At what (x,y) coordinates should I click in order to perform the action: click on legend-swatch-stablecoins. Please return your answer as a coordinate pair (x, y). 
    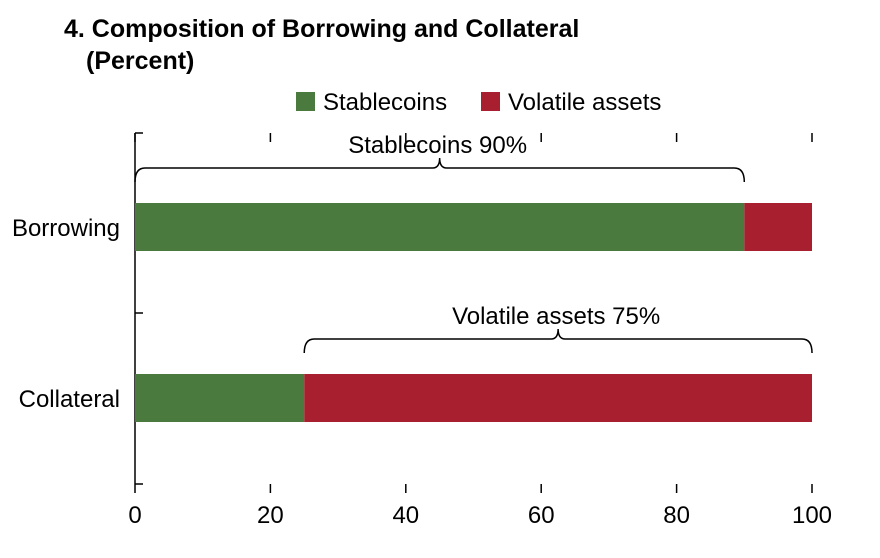
    Looking at the image, I should click on (305, 101).